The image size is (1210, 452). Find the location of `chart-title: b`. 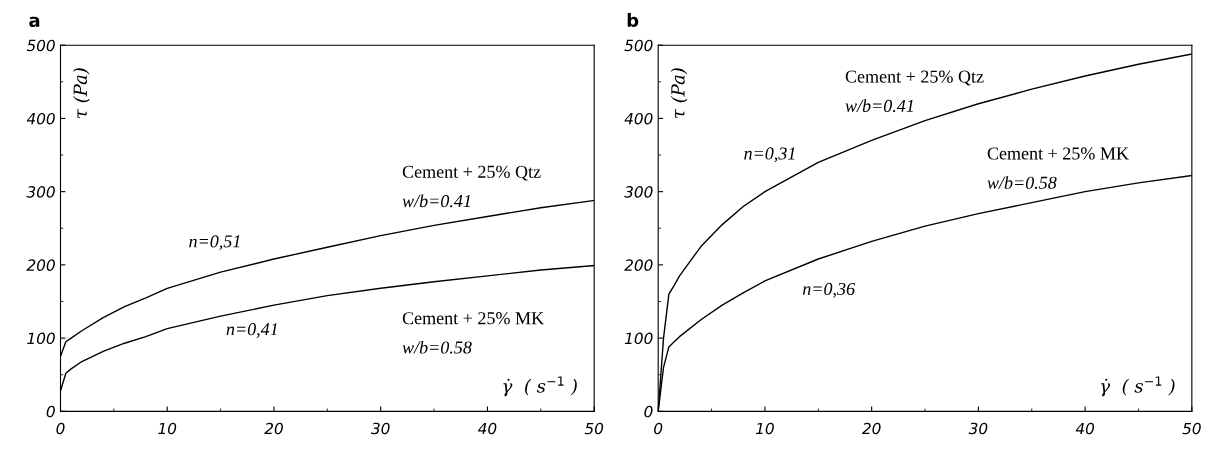

chart-title: b is located at coordinates (633, 20).